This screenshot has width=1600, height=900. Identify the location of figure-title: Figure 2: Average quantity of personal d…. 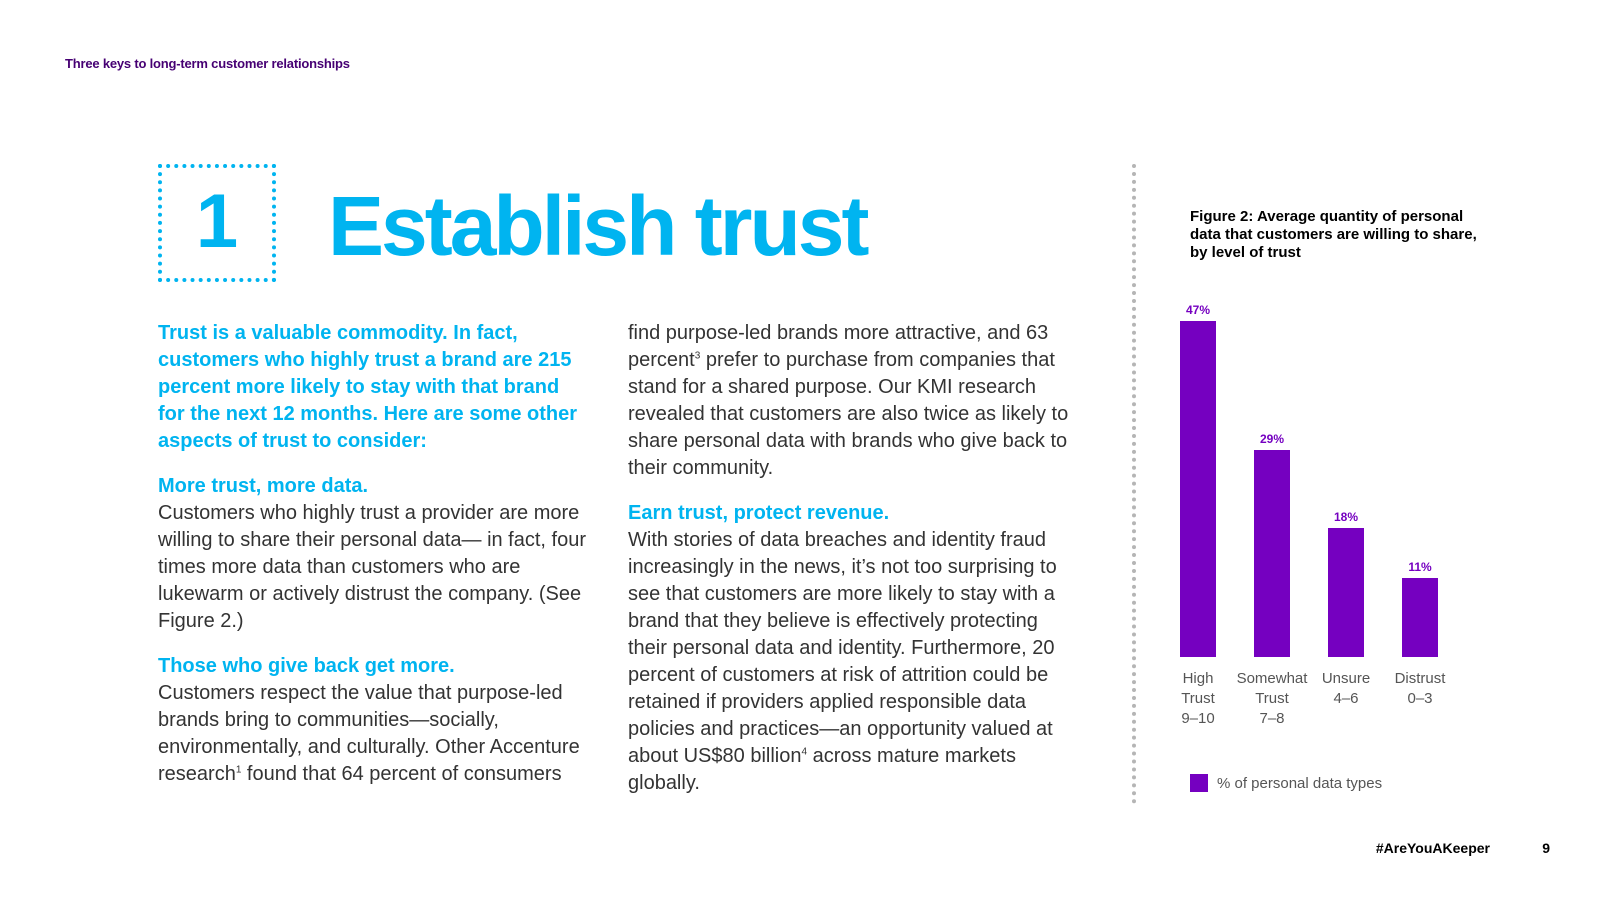
(1333, 234).